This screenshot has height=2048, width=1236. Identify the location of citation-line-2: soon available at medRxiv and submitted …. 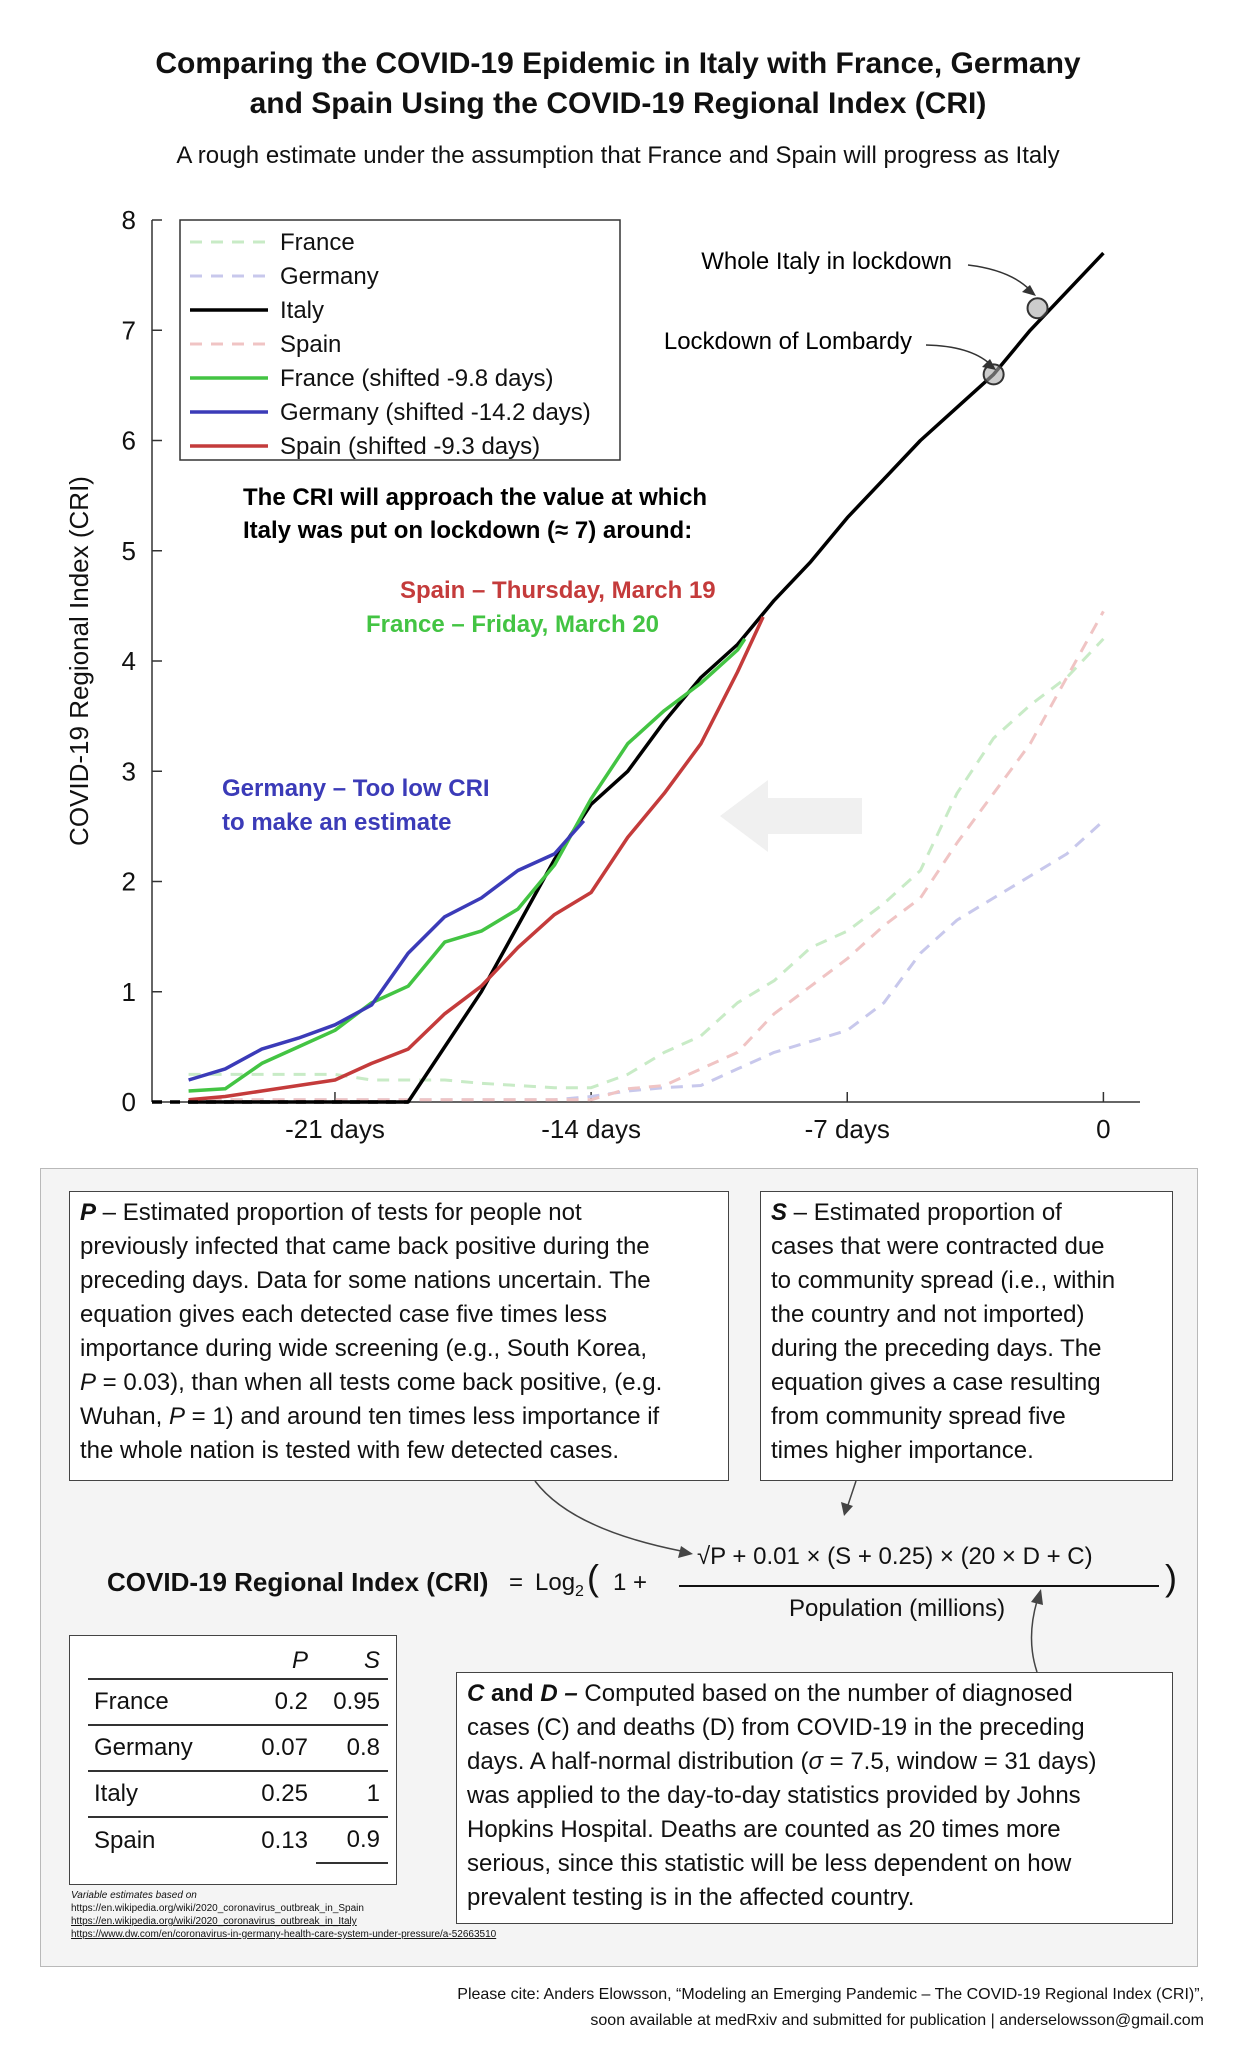
(897, 2020).